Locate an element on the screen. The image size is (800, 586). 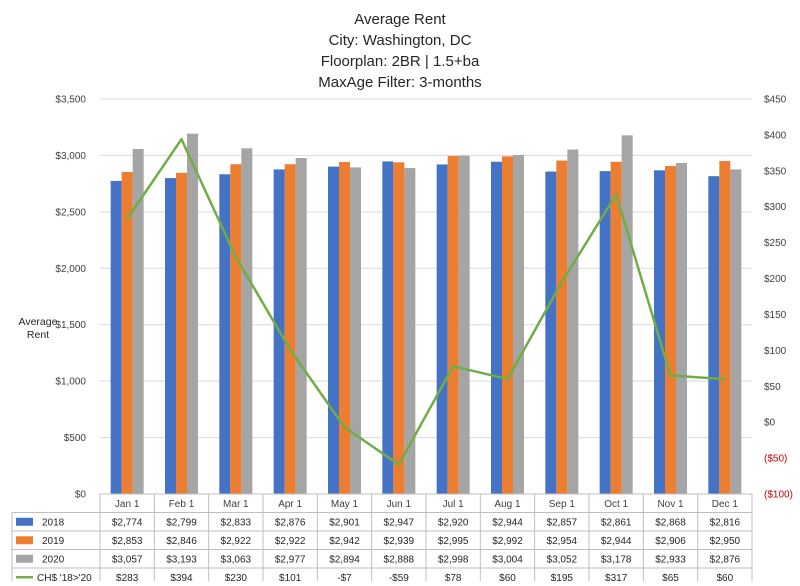
table-cell: $78 is located at coordinates (453, 577).